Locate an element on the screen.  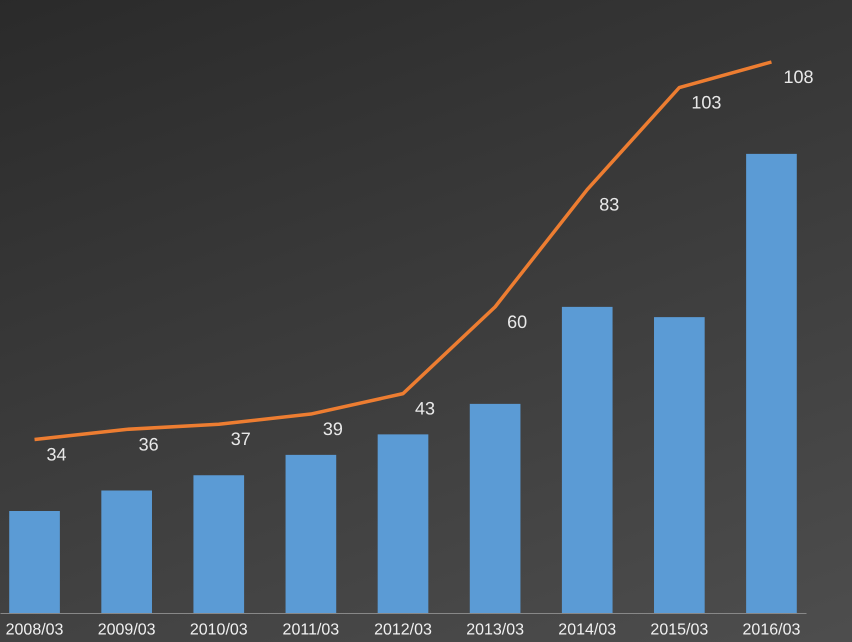
x-tick-label: 2014/03 is located at coordinates (587, 630).